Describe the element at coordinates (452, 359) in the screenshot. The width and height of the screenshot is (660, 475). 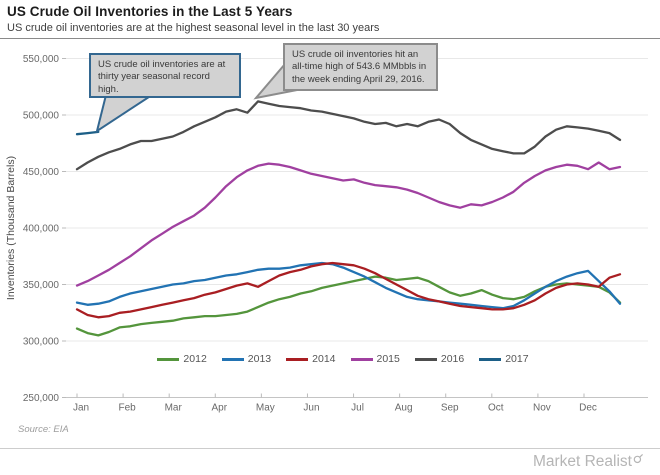
I see `legend-label-2016: 2016` at that location.